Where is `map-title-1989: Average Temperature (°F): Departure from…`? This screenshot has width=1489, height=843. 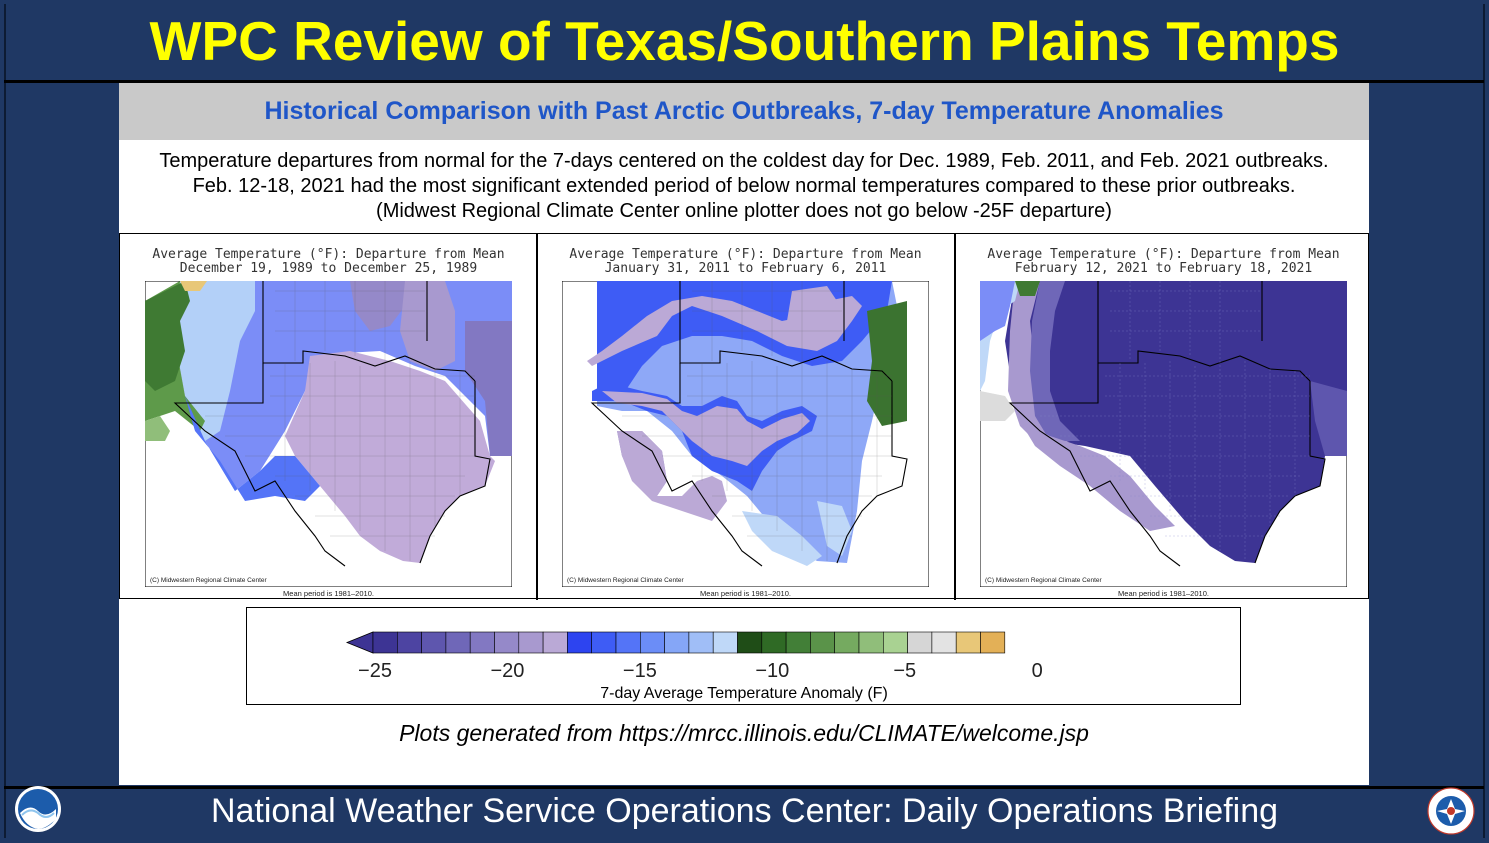 map-title-1989: Average Temperature (°F): Departure from… is located at coordinates (328, 254).